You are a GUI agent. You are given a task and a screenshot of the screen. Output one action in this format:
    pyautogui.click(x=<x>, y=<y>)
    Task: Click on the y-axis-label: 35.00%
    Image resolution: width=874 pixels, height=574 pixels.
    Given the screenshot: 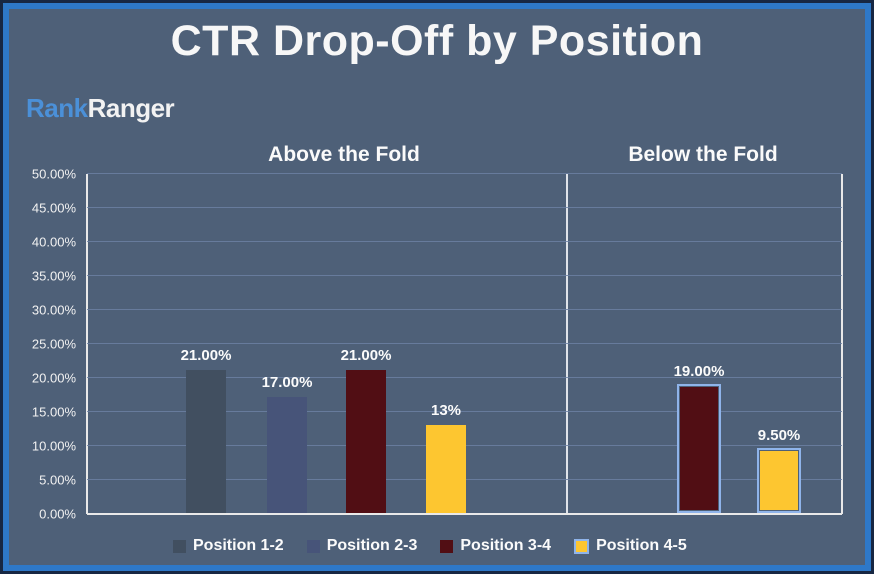 What is the action you would take?
    pyautogui.click(x=53, y=276)
    